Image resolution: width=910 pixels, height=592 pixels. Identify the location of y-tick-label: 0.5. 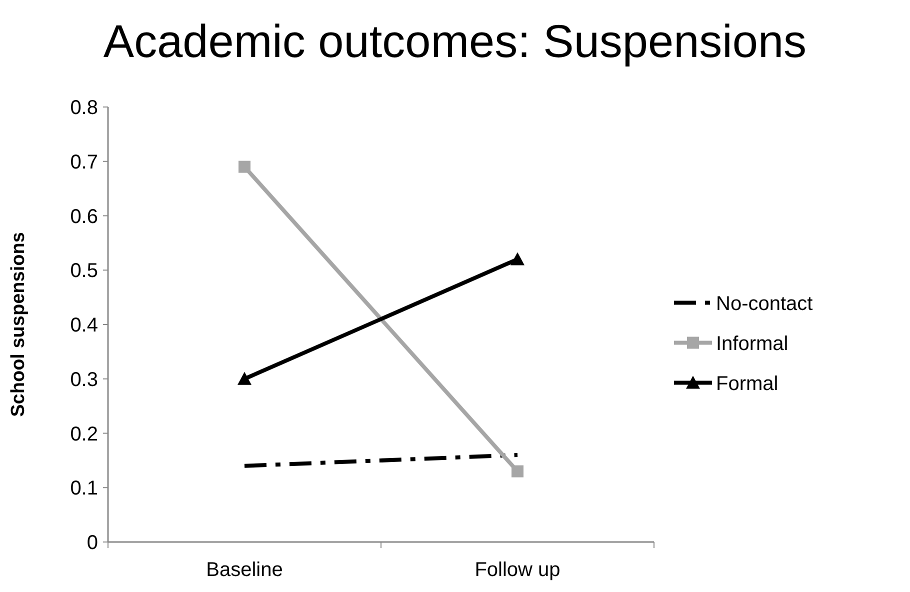
(84, 271).